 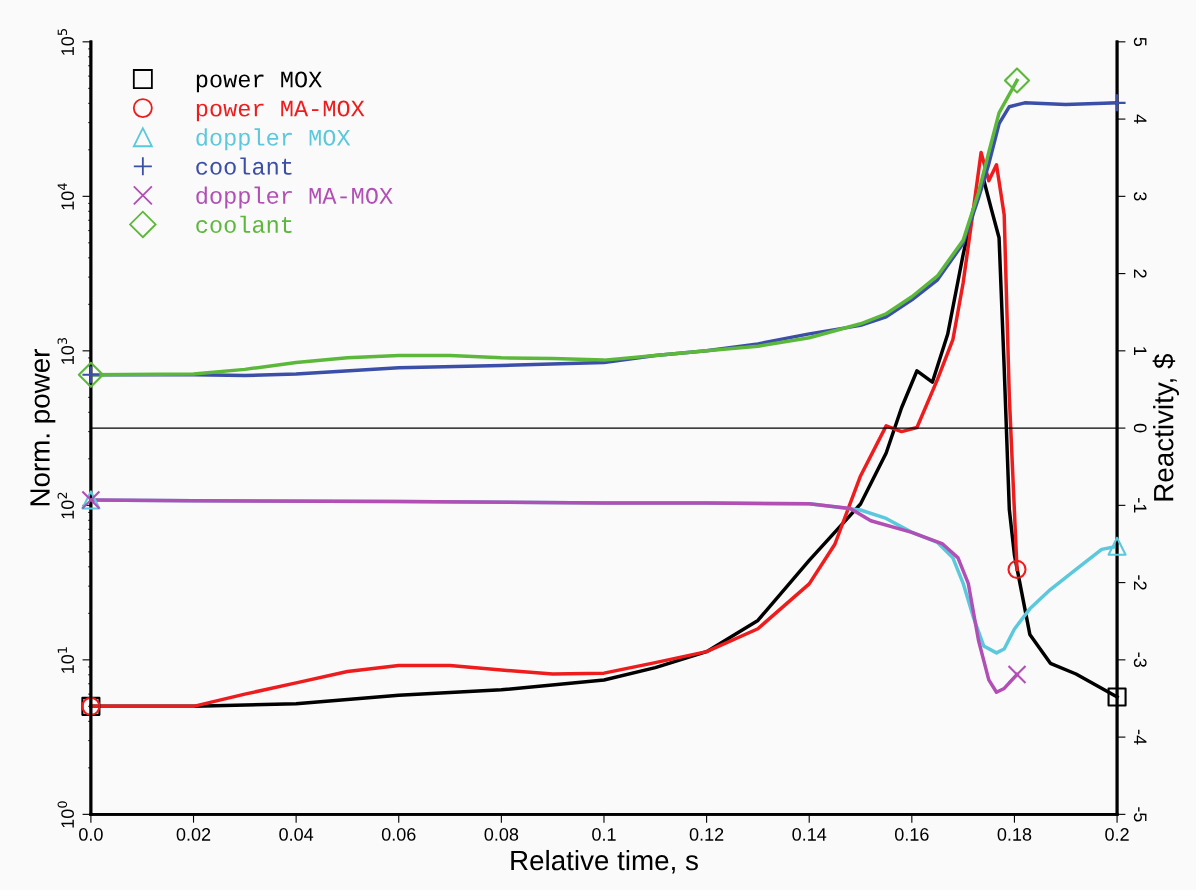 I want to click on y2-tick-label: 5, so click(x=1140, y=42).